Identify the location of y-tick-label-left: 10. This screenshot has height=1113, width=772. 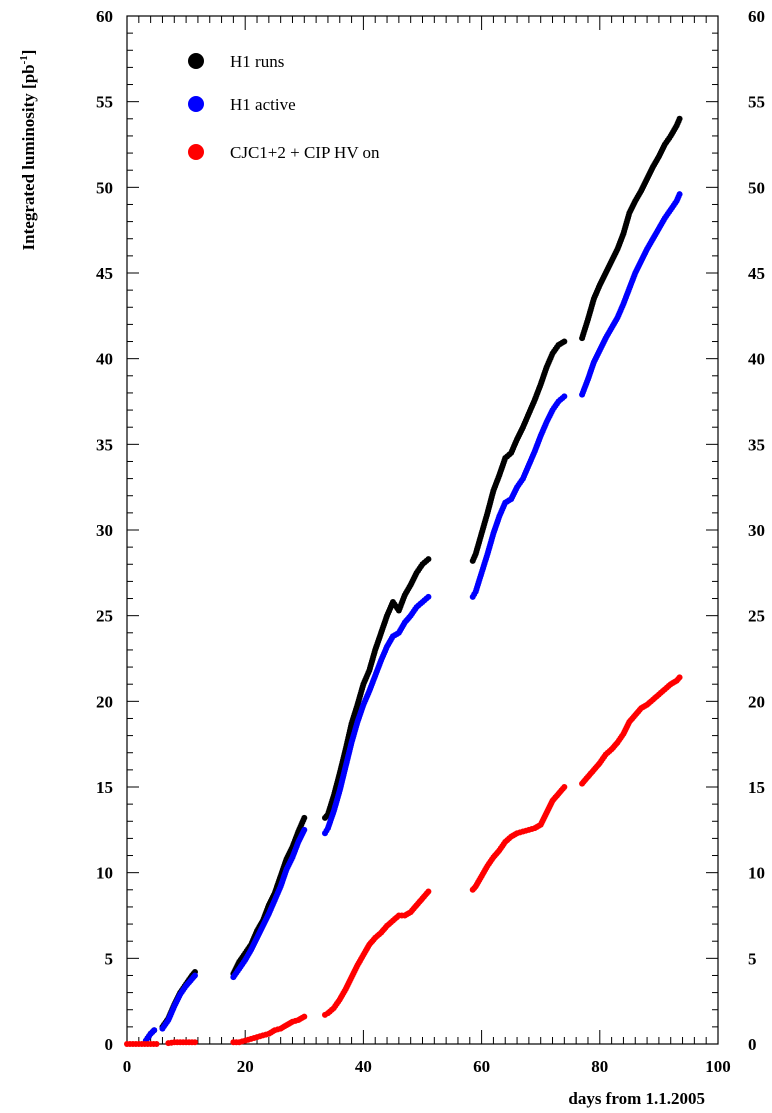
(104, 873).